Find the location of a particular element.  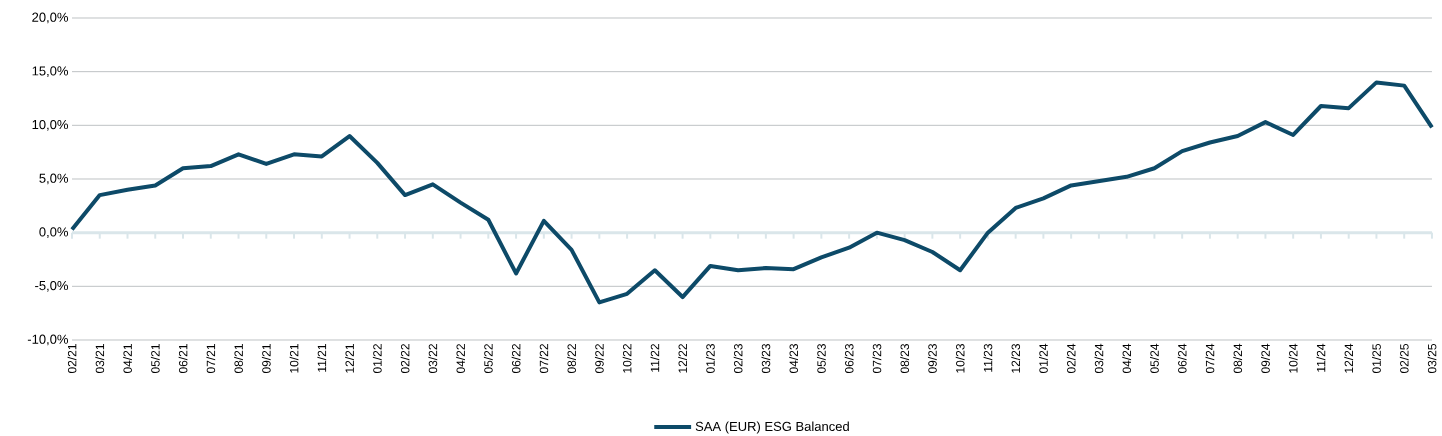

x-tick-label: 07/23 is located at coordinates (877, 358).